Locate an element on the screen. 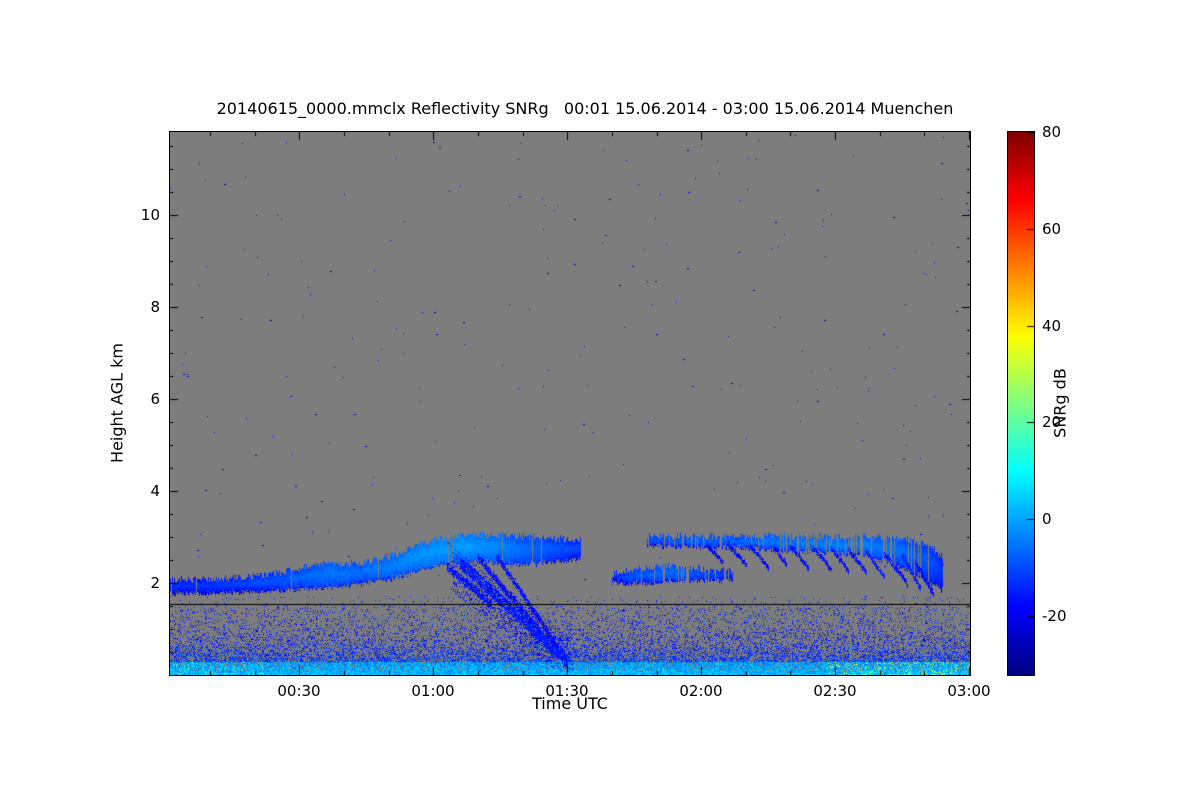 This screenshot has height=800, width=1200. colorbar-tick-label: 80 is located at coordinates (1052, 132).